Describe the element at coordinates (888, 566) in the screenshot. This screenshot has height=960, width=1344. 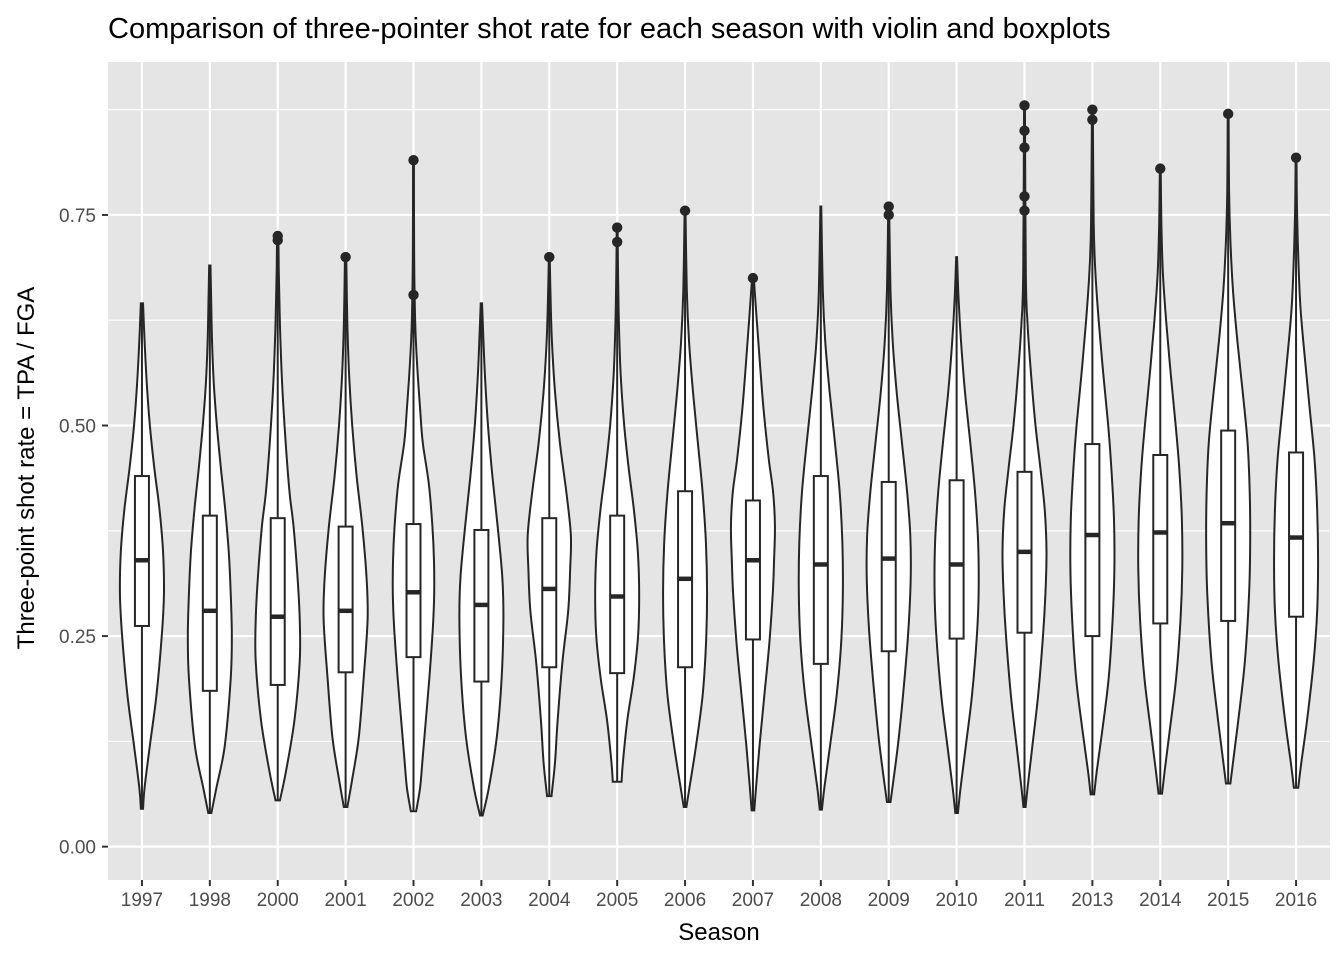
I see `box-2009` at that location.